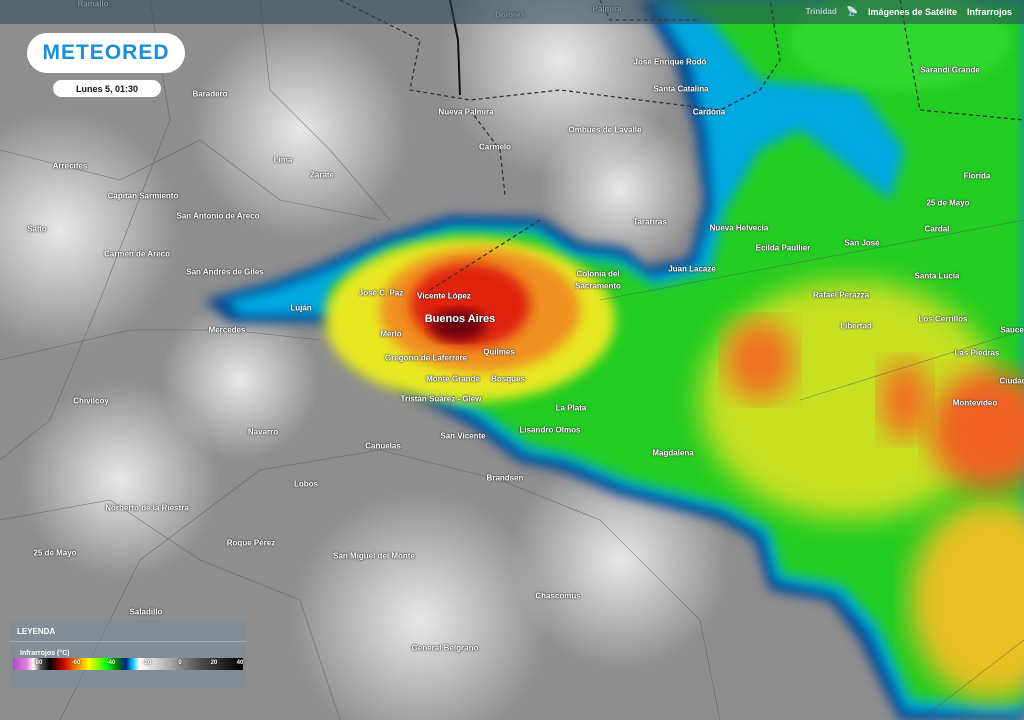  I want to click on city-label: San Andrés de Giles, so click(225, 272).